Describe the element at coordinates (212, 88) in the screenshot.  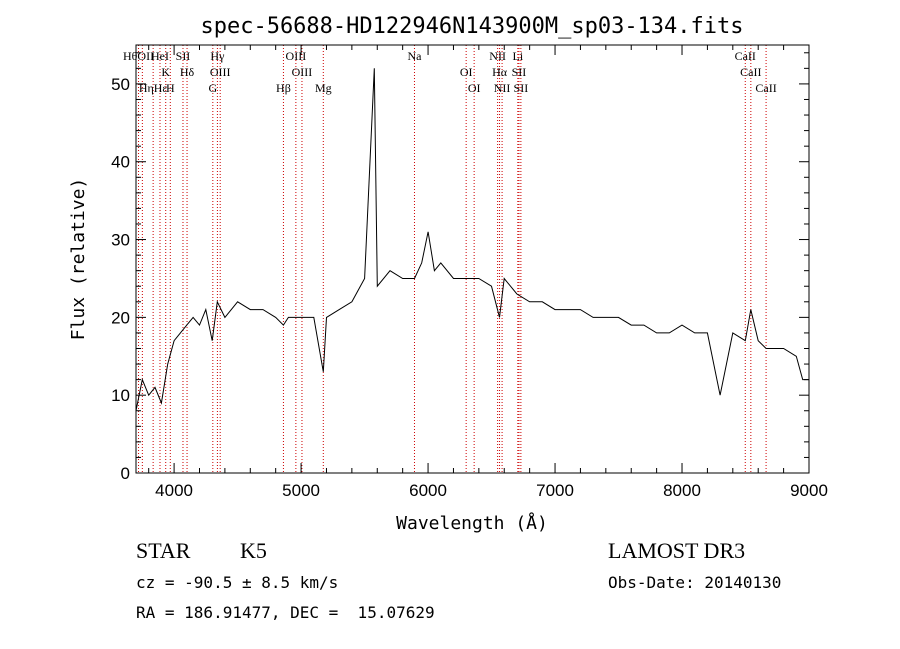
I see `line-marker-label: G` at that location.